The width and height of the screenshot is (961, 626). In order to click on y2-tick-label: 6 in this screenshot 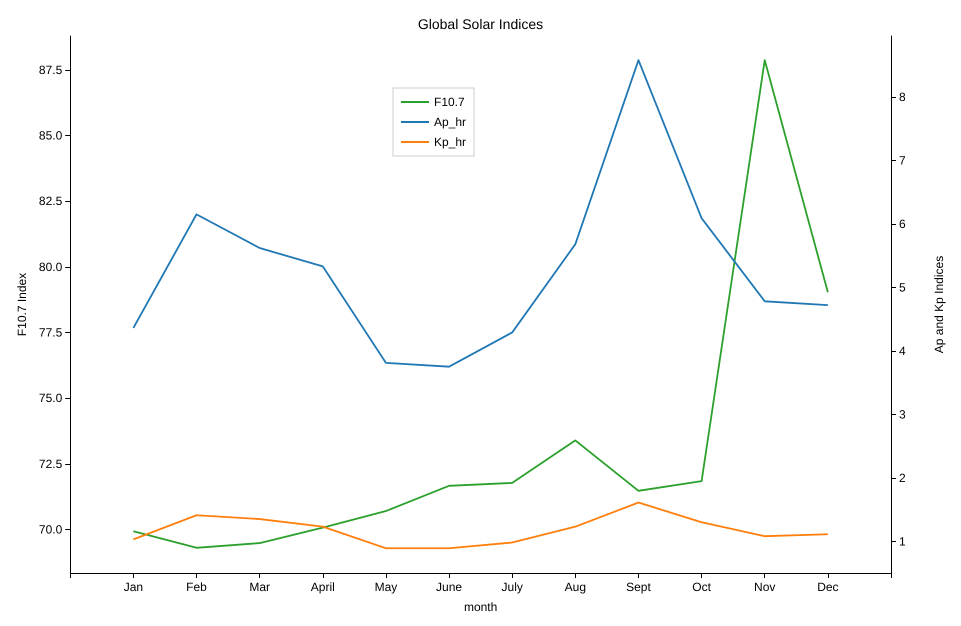, I will do `click(902, 223)`.